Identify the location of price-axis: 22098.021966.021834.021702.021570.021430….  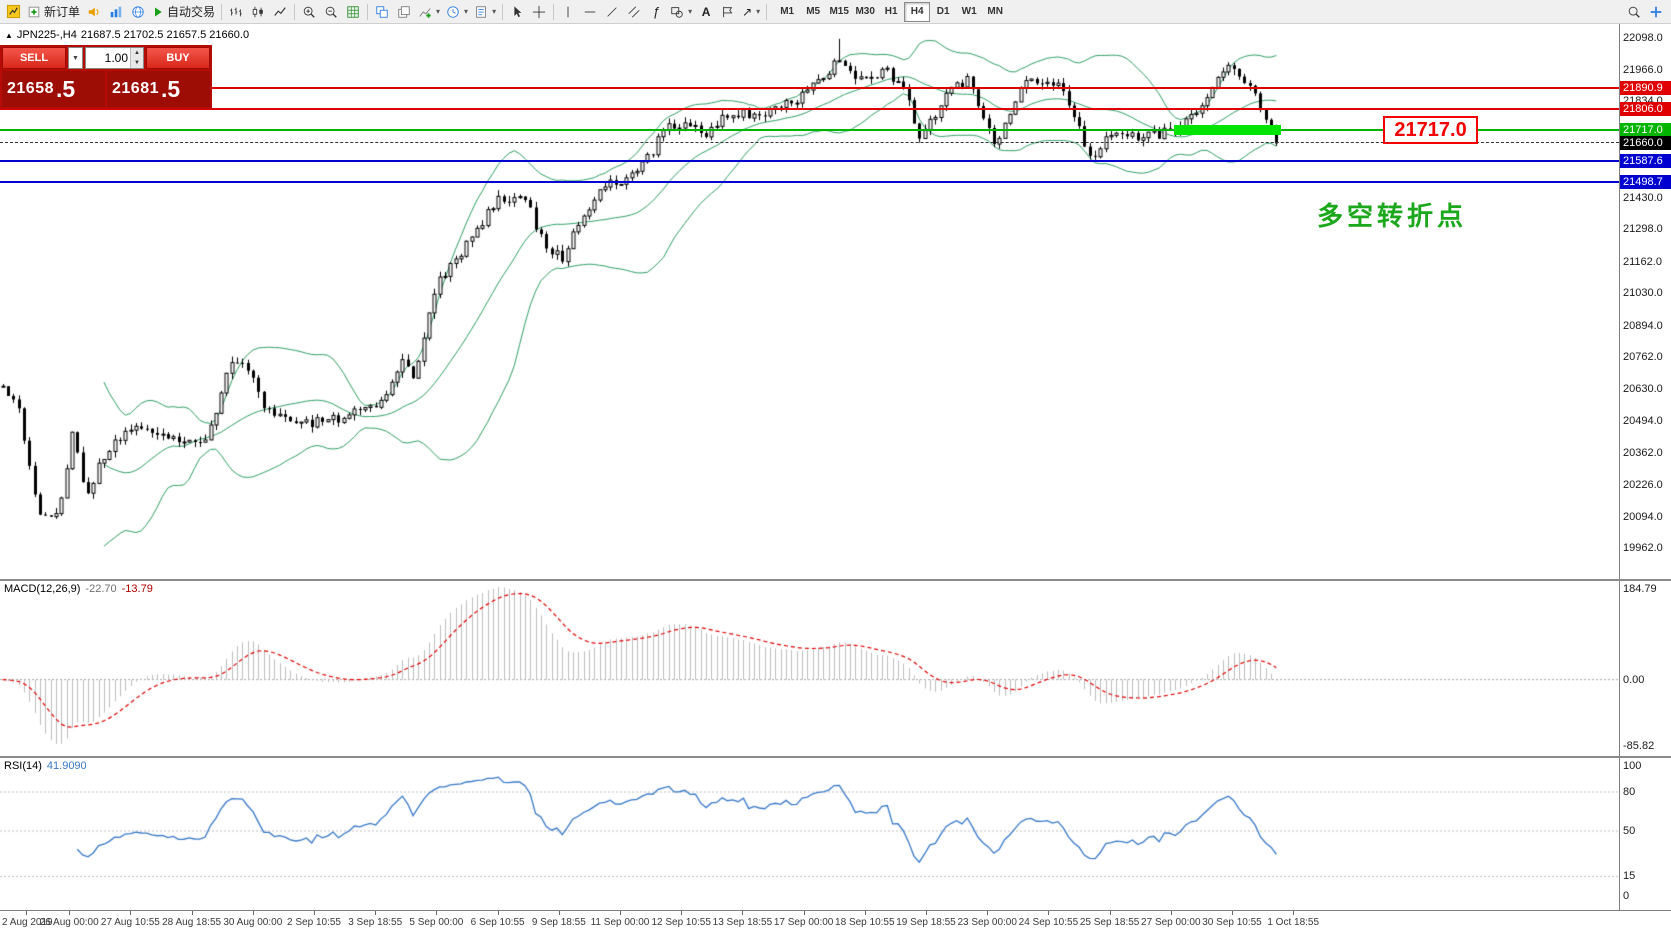
(1645, 301).